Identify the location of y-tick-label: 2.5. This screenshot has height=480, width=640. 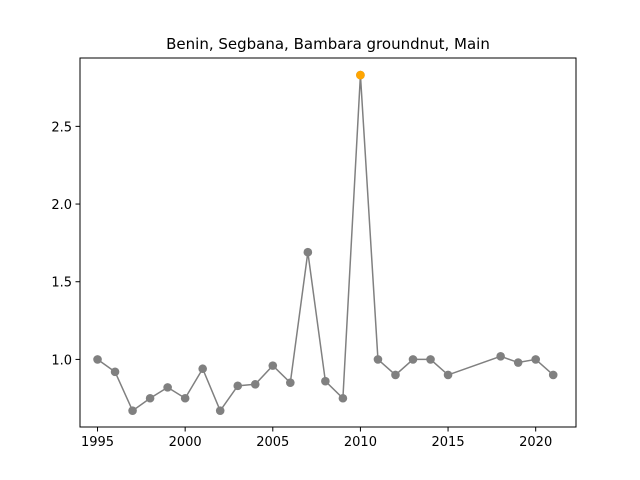
(61, 127).